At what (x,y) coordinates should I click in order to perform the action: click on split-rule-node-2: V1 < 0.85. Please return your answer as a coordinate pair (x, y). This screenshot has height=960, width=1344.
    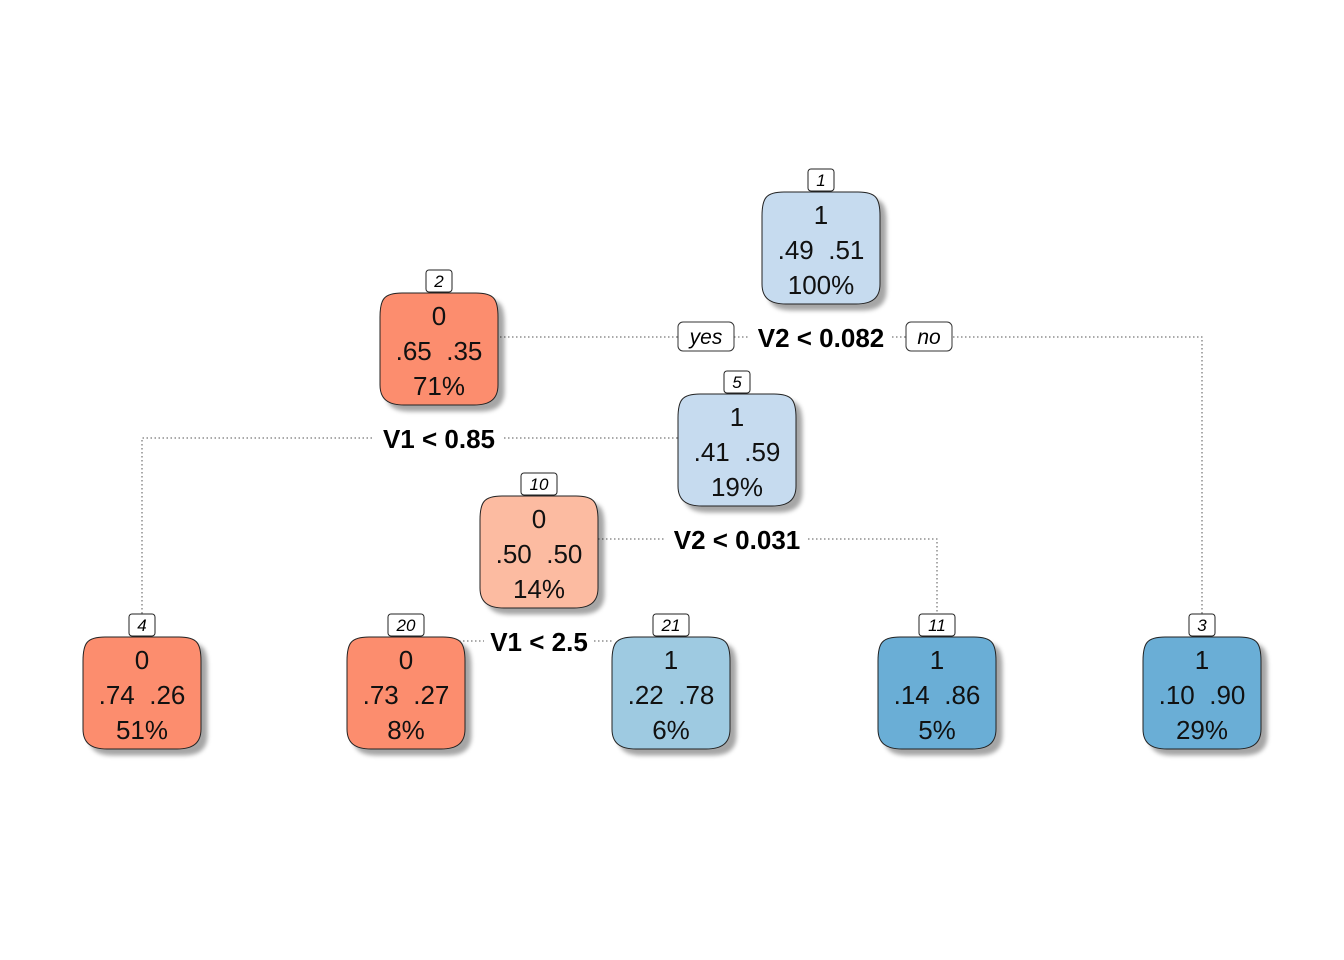
    Looking at the image, I should click on (439, 439).